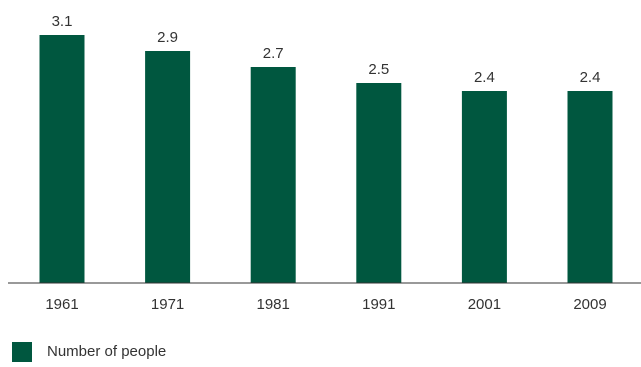  What do you see at coordinates (589, 304) in the screenshot?
I see `x-tick-label-2009: 2009` at bounding box center [589, 304].